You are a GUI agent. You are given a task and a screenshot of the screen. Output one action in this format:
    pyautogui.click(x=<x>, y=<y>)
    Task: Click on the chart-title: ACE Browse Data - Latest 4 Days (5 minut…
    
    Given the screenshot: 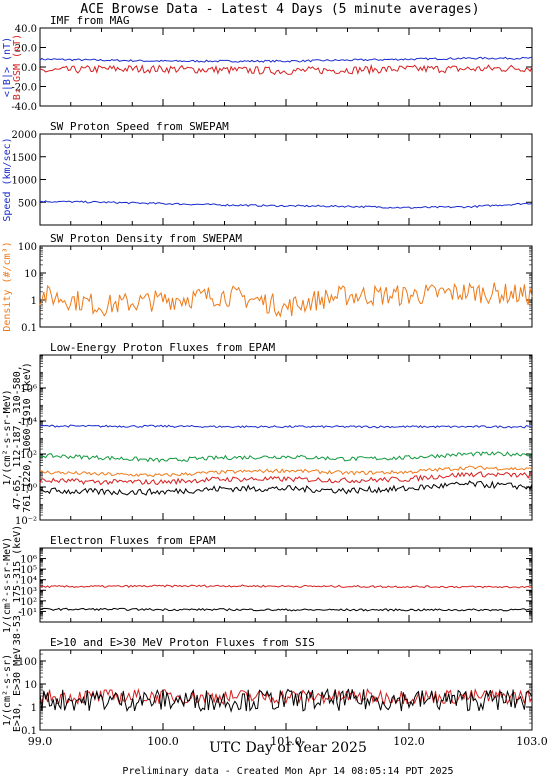 What is the action you would take?
    pyautogui.click(x=279, y=9)
    